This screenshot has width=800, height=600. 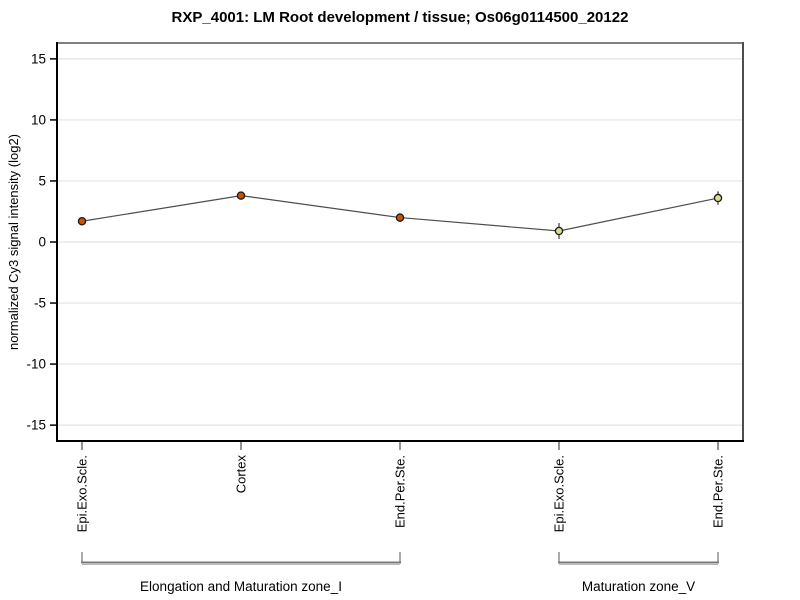 What do you see at coordinates (36, 364) in the screenshot?
I see `y-tick-label: -10` at bounding box center [36, 364].